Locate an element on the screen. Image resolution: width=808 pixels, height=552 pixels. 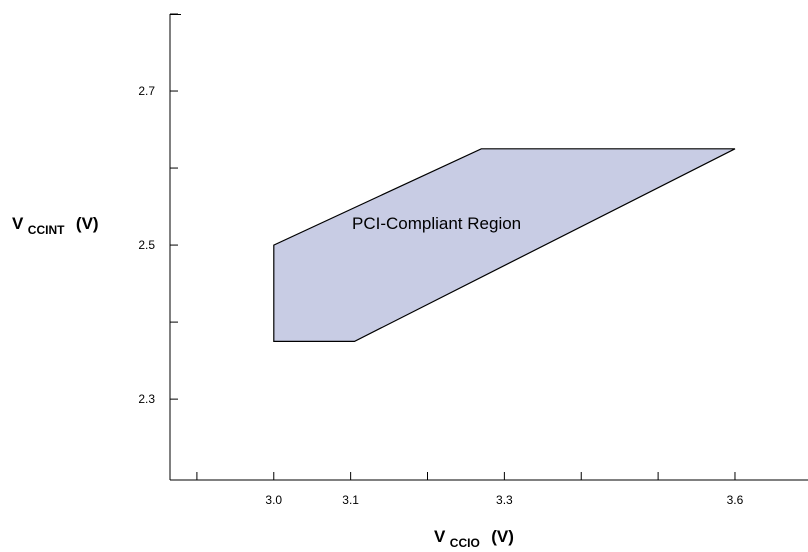
x-axis-title-unit: (V) is located at coordinates (502, 536).